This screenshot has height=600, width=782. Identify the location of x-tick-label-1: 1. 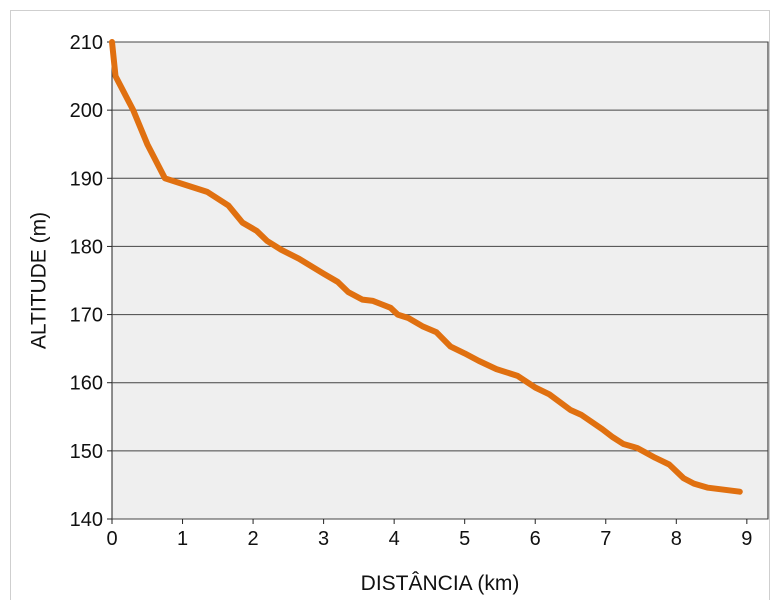
(182, 539).